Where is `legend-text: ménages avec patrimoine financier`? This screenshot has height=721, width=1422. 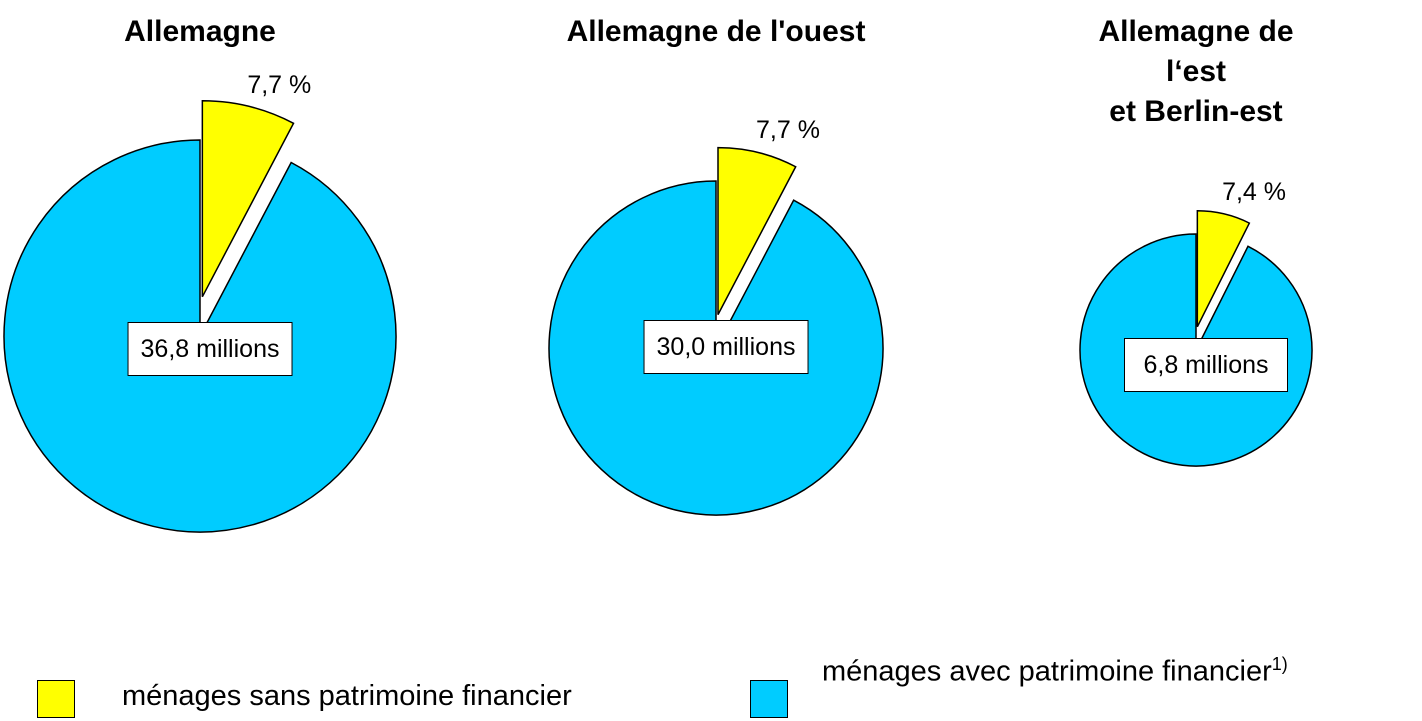 legend-text: ménages avec patrimoine financier is located at coordinates (1047, 671).